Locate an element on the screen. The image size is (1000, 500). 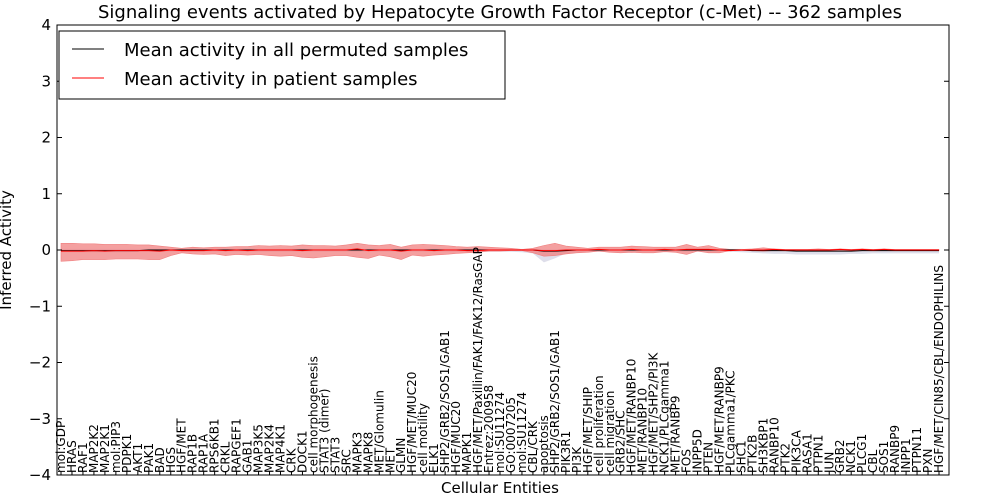
x-tick-label: CRK is located at coordinates (292, 460).